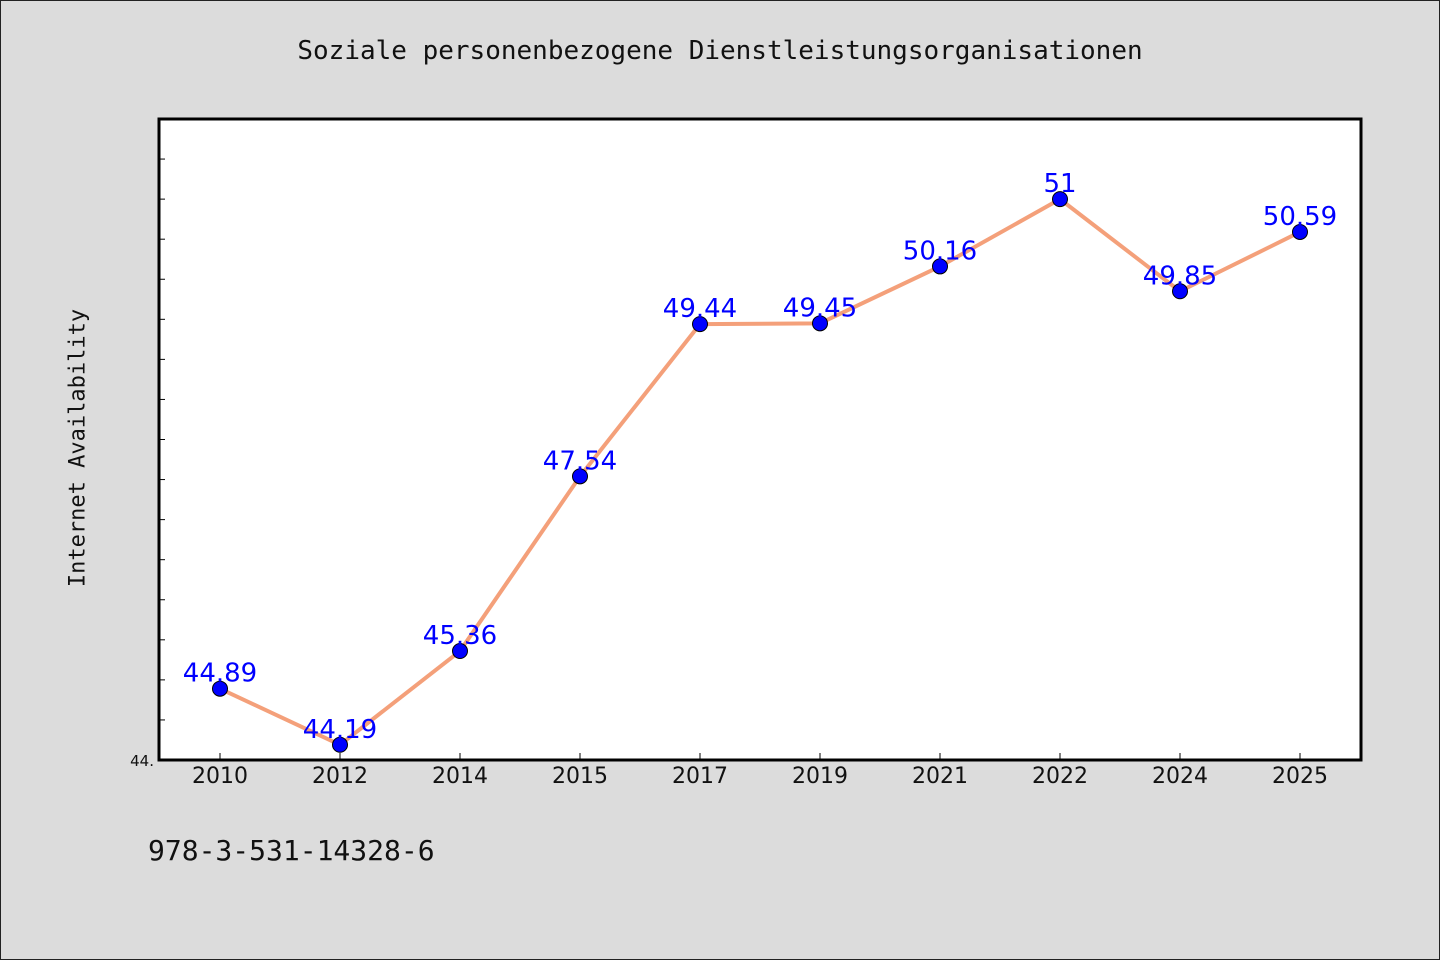 The width and height of the screenshot is (1440, 960). Describe the element at coordinates (1059, 184) in the screenshot. I see `data-label: 51` at that location.